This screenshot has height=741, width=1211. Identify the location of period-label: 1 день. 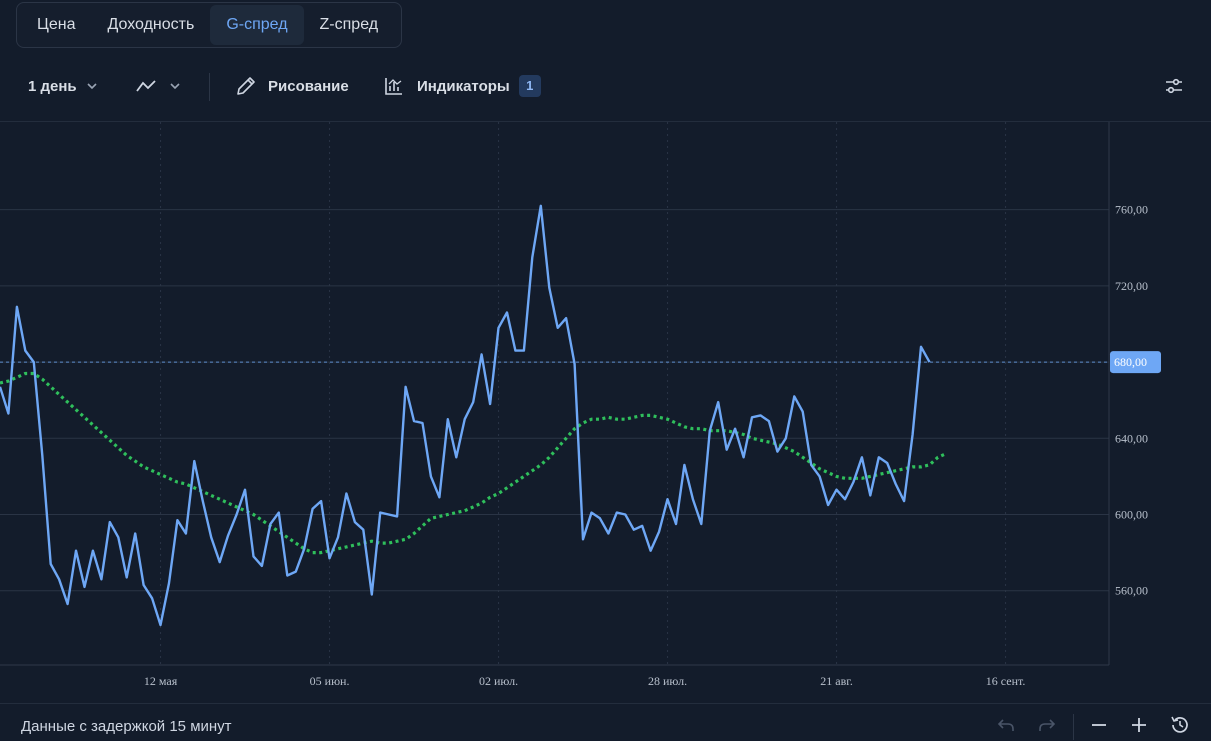
(52, 86).